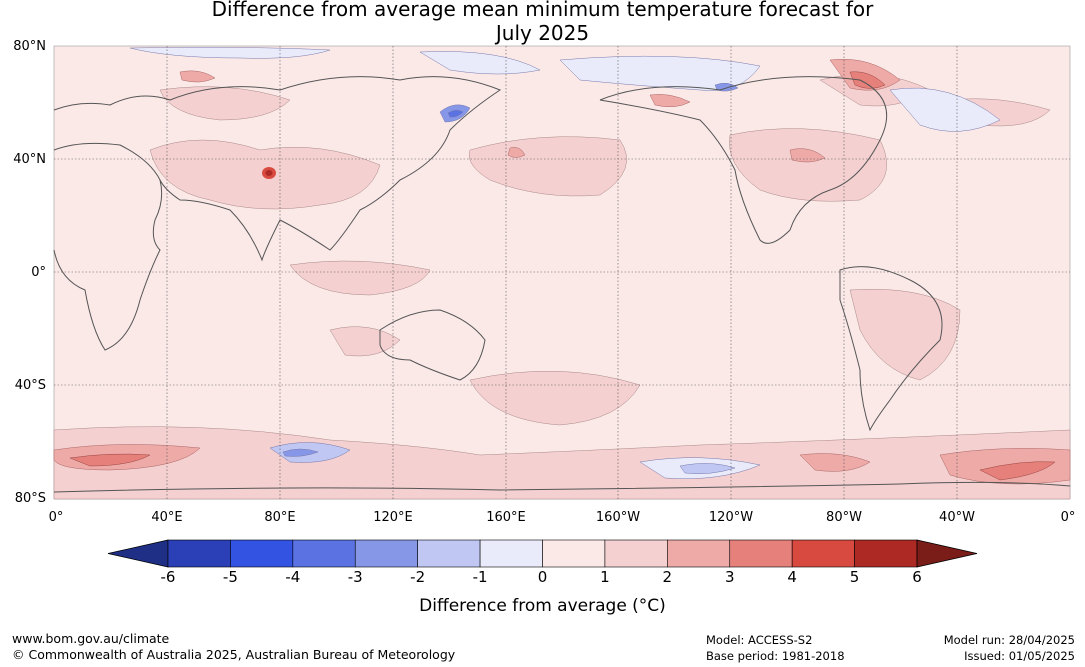  What do you see at coordinates (38, 272) in the screenshot?
I see `lat-label-0: 0°` at bounding box center [38, 272].